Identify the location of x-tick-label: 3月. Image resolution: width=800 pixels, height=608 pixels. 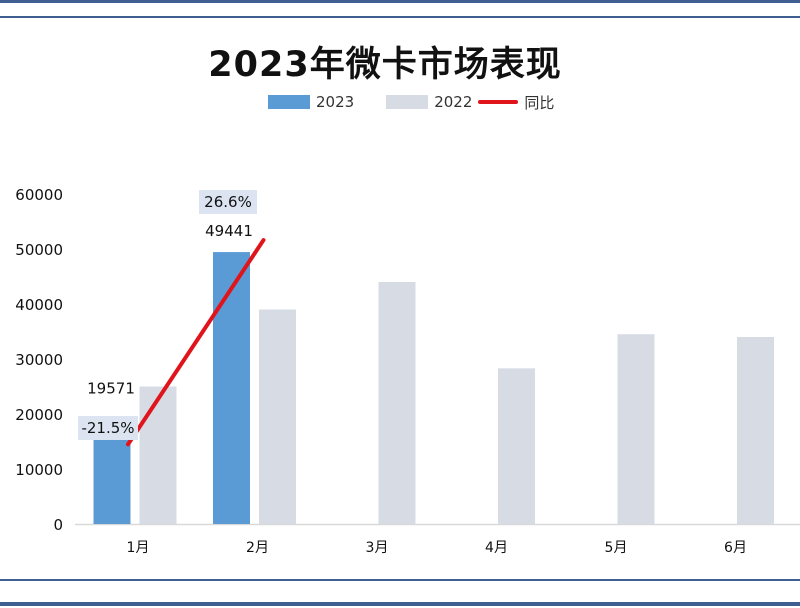
(377, 548).